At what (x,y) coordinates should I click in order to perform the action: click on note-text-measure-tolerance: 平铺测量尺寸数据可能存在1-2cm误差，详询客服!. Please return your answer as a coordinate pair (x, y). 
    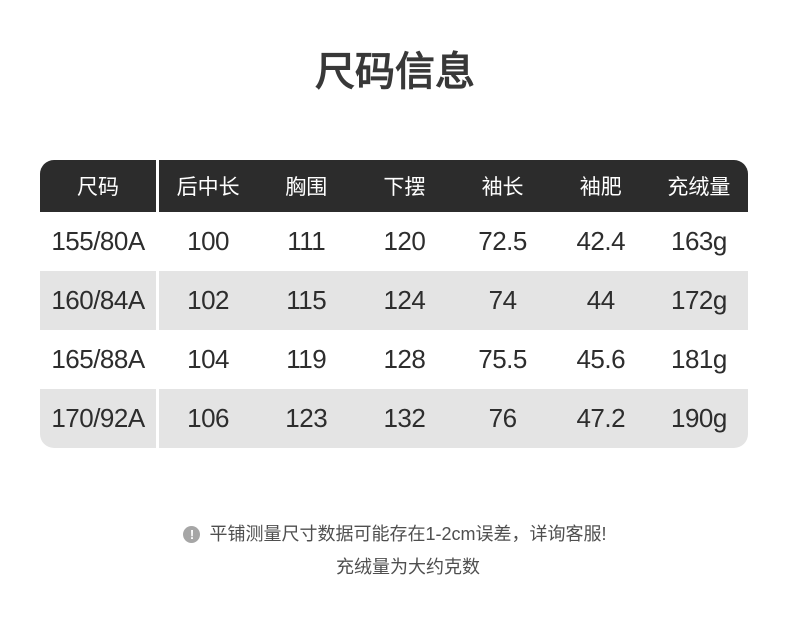
    Looking at the image, I should click on (408, 534).